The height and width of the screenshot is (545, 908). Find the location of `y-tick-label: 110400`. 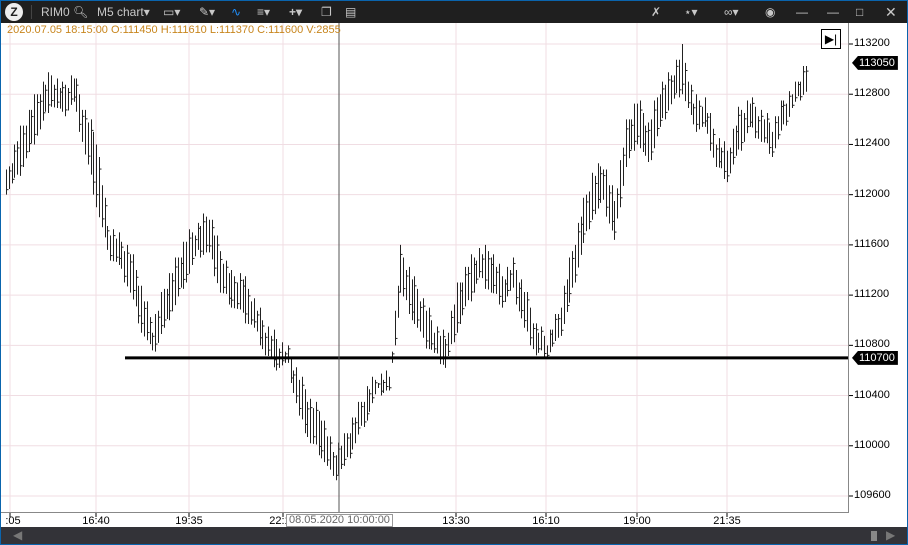

y-tick-label: 110400 is located at coordinates (872, 394).